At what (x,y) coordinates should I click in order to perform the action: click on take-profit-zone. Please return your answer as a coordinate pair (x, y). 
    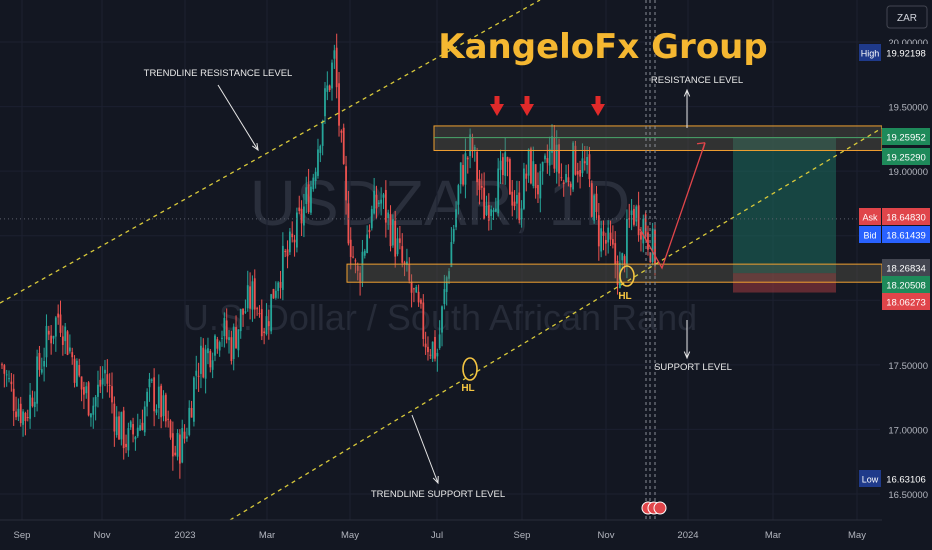
    Looking at the image, I should click on (784, 205).